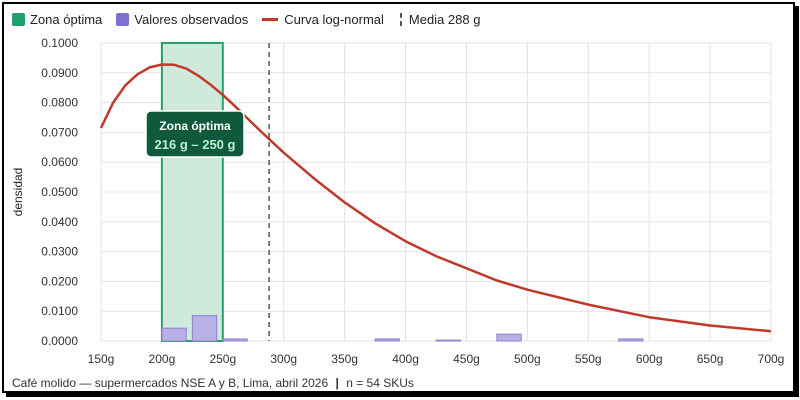 Image resolution: width=800 pixels, height=400 pixels. Describe the element at coordinates (59, 192) in the screenshot. I see `y-tick-label: 0.0500` at that location.